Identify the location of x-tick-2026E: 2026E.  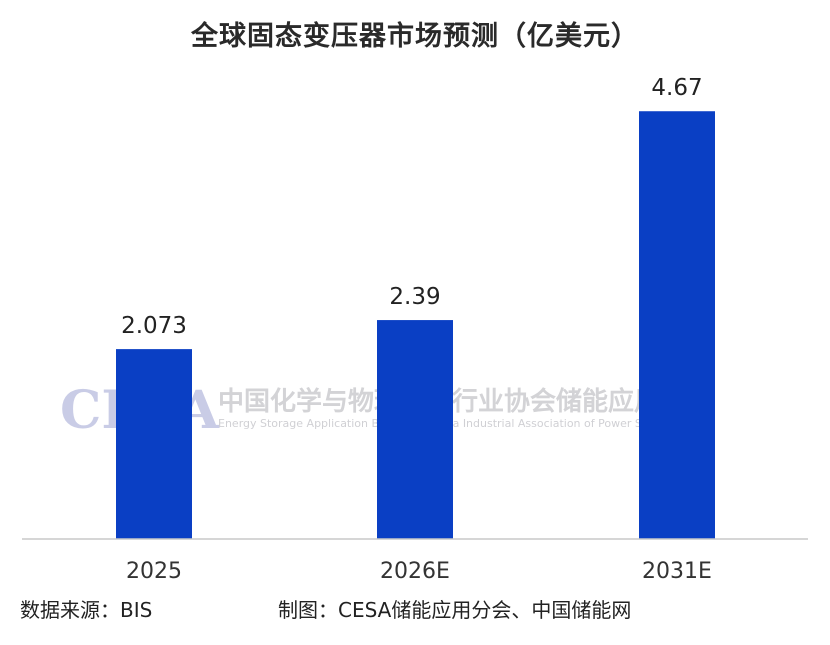
(415, 571).